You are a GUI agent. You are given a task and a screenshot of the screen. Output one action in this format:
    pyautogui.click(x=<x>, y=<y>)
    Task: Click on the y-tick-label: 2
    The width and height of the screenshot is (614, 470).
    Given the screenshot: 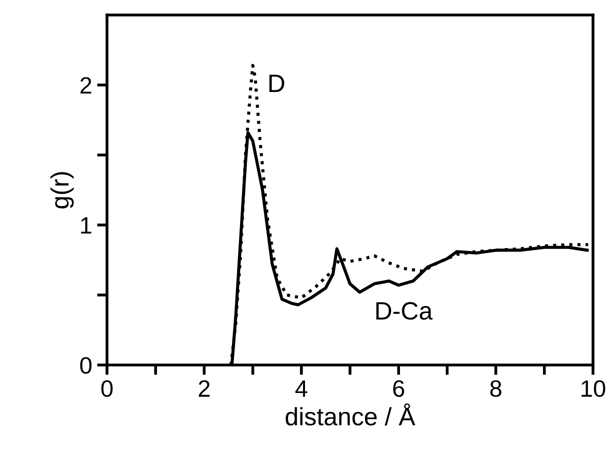 What is the action you would take?
    pyautogui.click(x=86, y=85)
    